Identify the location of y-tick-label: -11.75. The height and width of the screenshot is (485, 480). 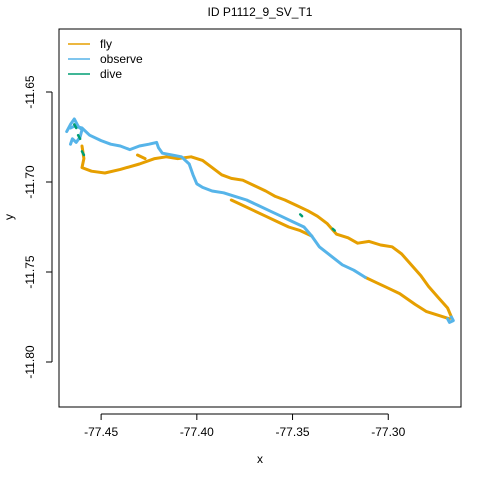
(30, 271).